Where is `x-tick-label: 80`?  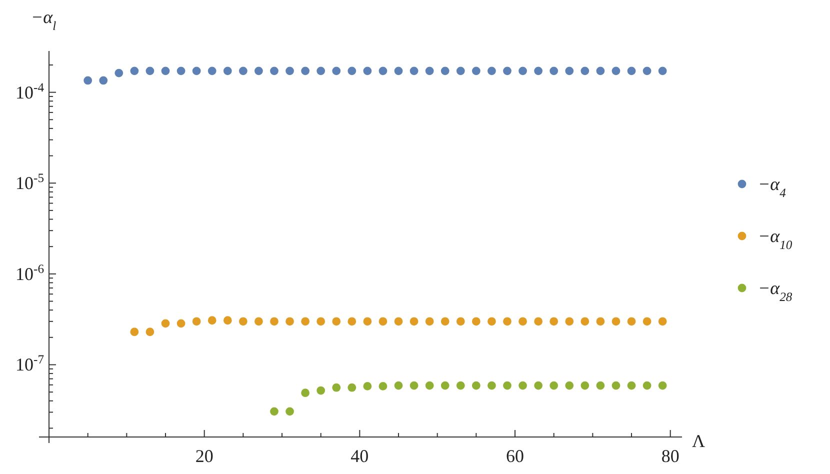
x-tick-label: 80 is located at coordinates (670, 456).